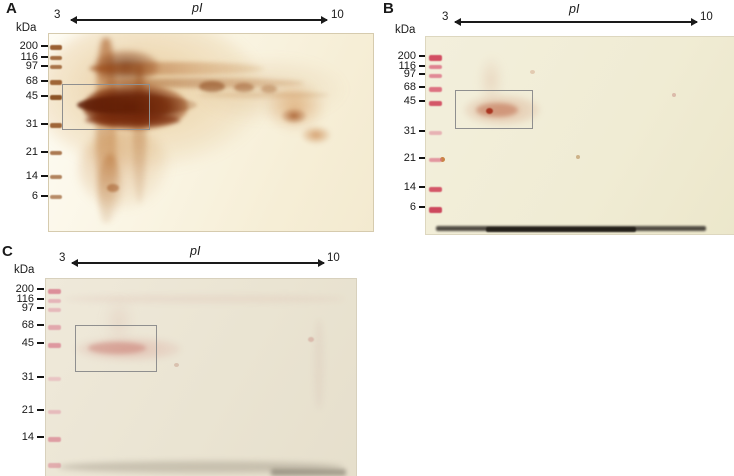  I want to click on mw-marker-row: 200, so click(402, 56).